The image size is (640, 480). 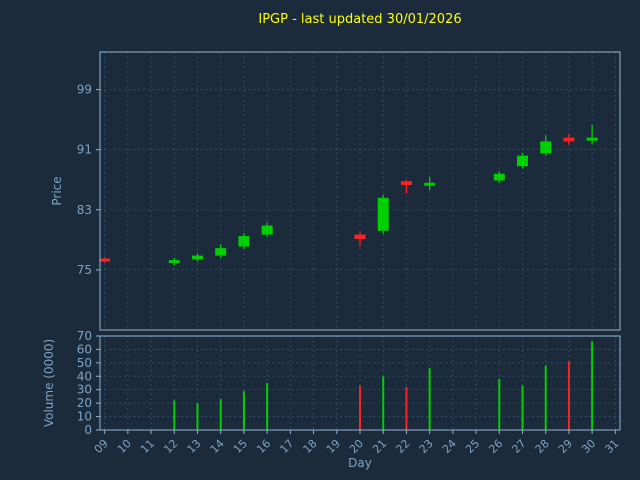 I want to click on x-tick-label: 25, so click(x=472, y=446).